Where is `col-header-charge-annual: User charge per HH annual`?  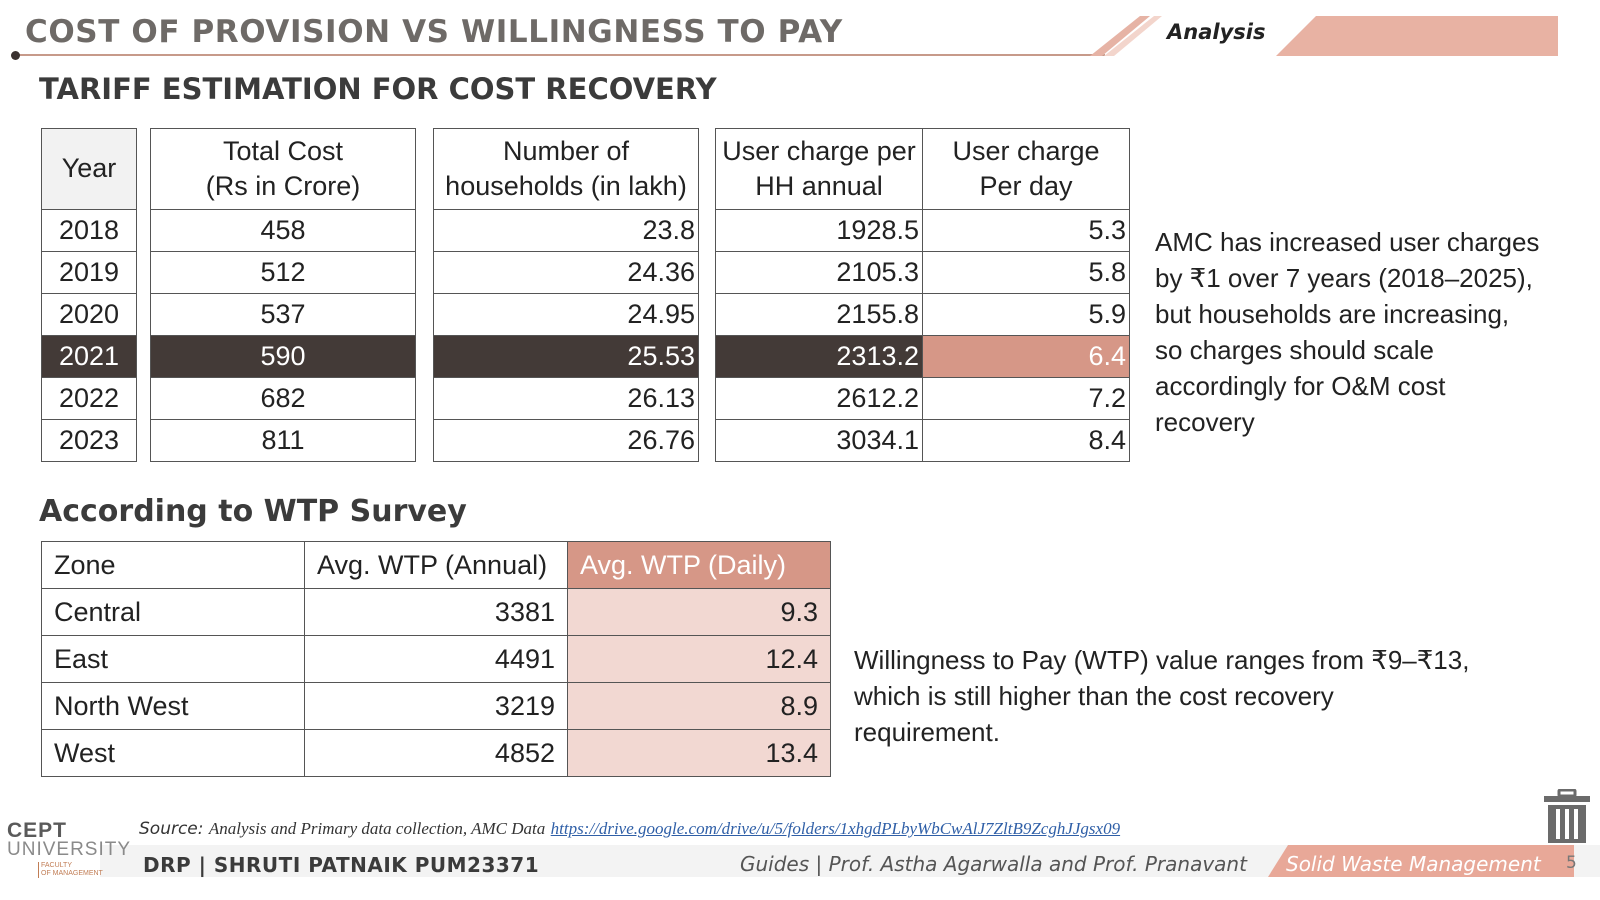
col-header-charge-annual: User charge per HH annual is located at coordinates (819, 169).